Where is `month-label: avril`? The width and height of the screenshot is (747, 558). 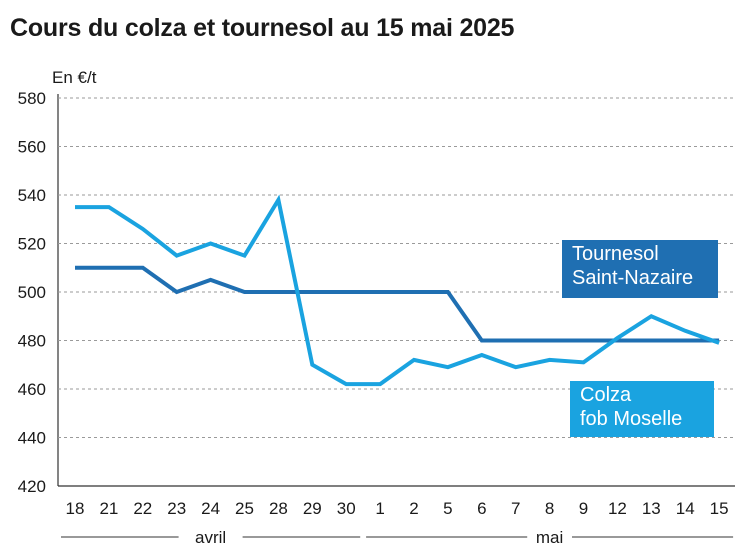
month-label: avril is located at coordinates (210, 537).